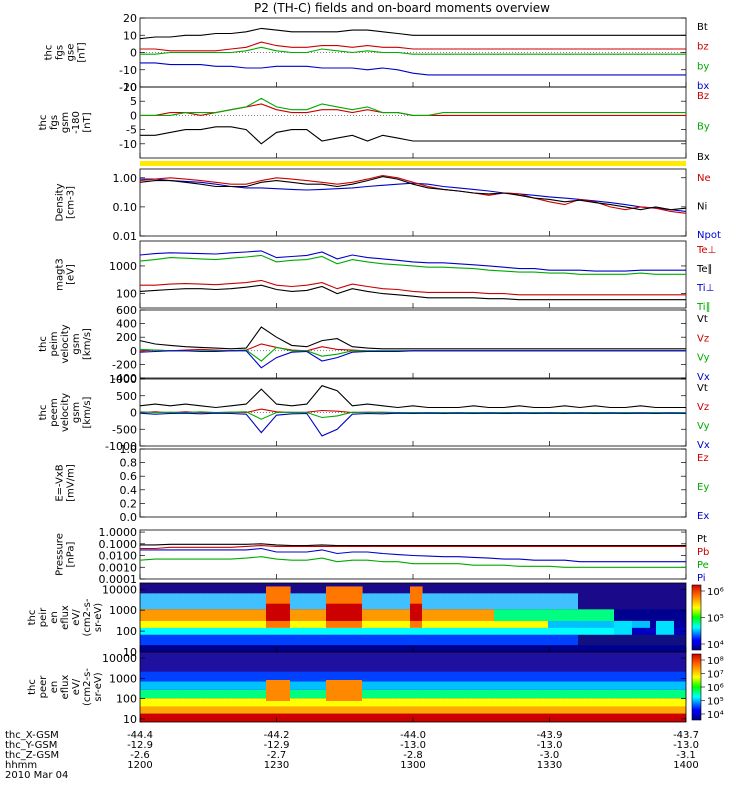 The height and width of the screenshot is (800, 750). Describe the element at coordinates (36, 775) in the screenshot. I see `x-axis-date: 2010 Mar 04` at that location.